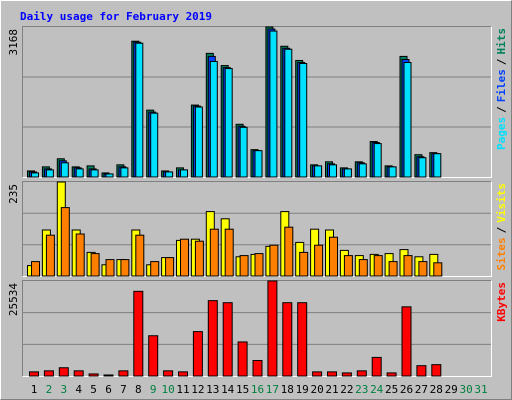 Image resolution: width=512 pixels, height=400 pixels. What do you see at coordinates (212, 389) in the screenshot?
I see `x-tick-label: 13` at bounding box center [212, 389].